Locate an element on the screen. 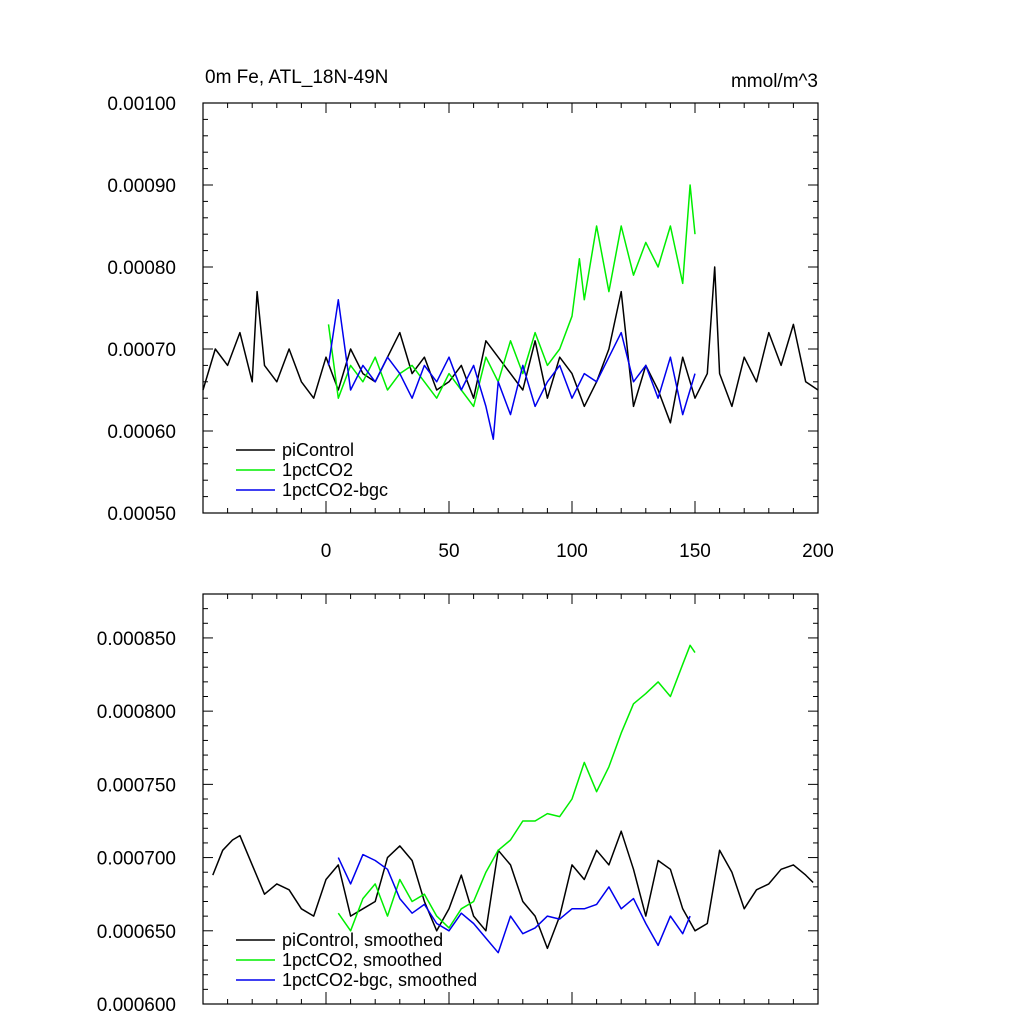  bottom-series-1pctco2-smoothed is located at coordinates (516, 788).